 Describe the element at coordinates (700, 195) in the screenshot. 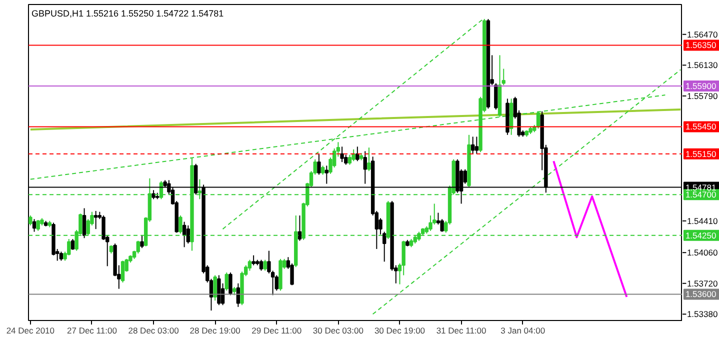

I see `ref-line-label: 1.54700` at that location.